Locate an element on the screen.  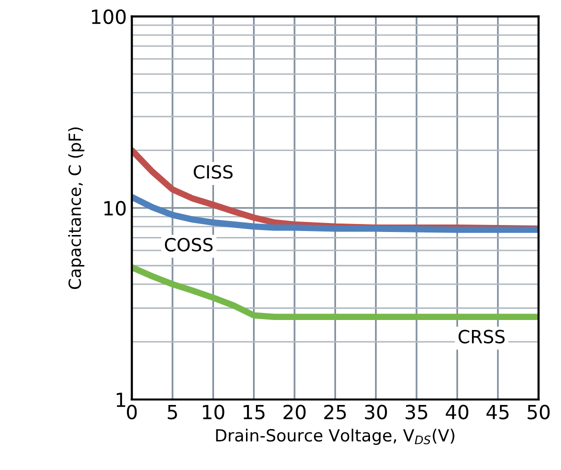
series-label: CRSS is located at coordinates (481, 337).